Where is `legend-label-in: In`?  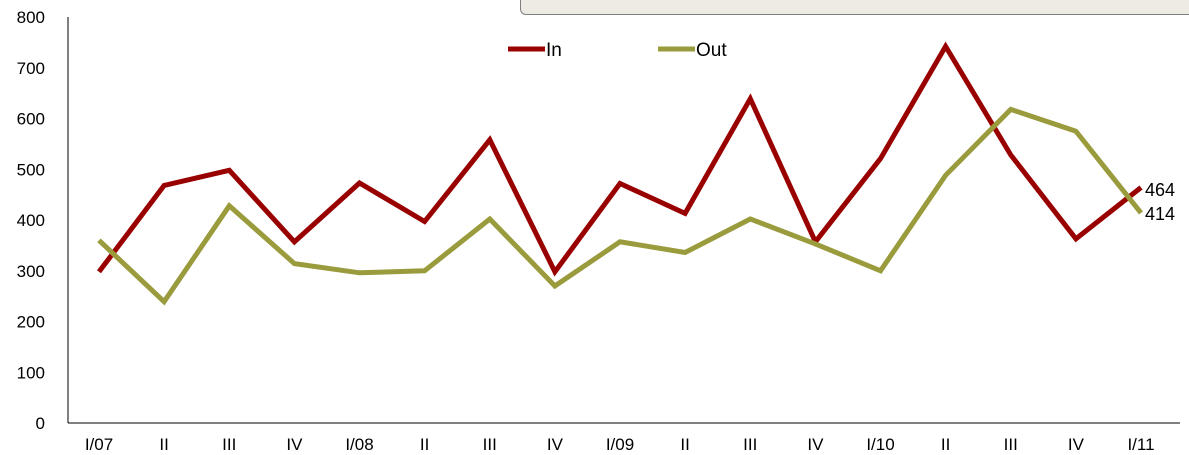 legend-label-in: In is located at coordinates (554, 50).